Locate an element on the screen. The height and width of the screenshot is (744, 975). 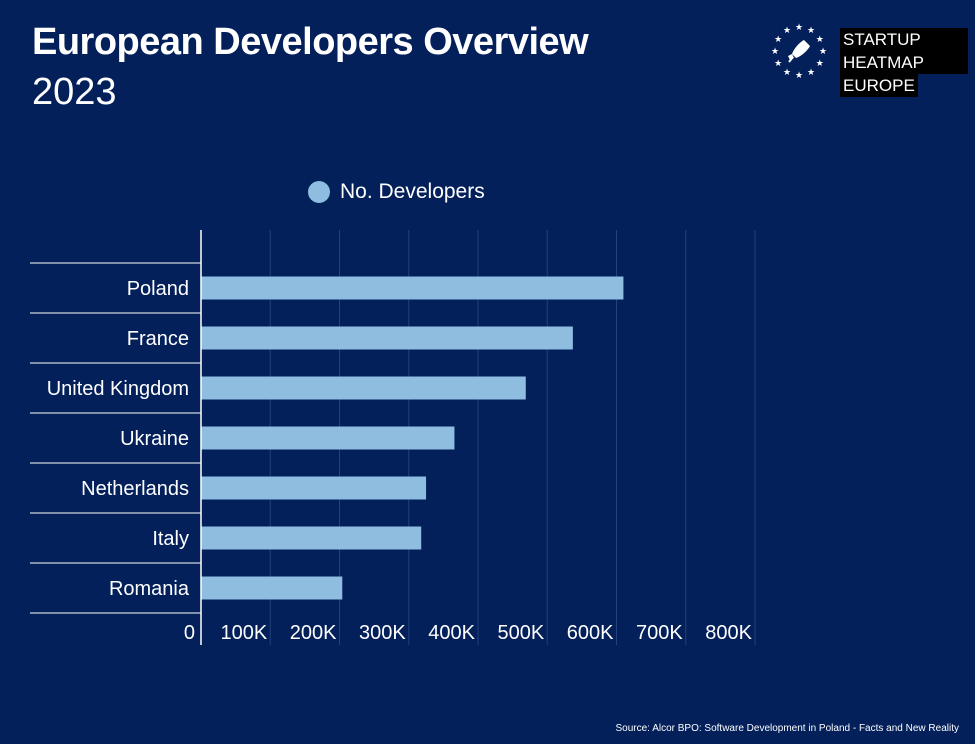
logo-text: STARTUP HEATMAP EUROPE is located at coordinates (904, 62).